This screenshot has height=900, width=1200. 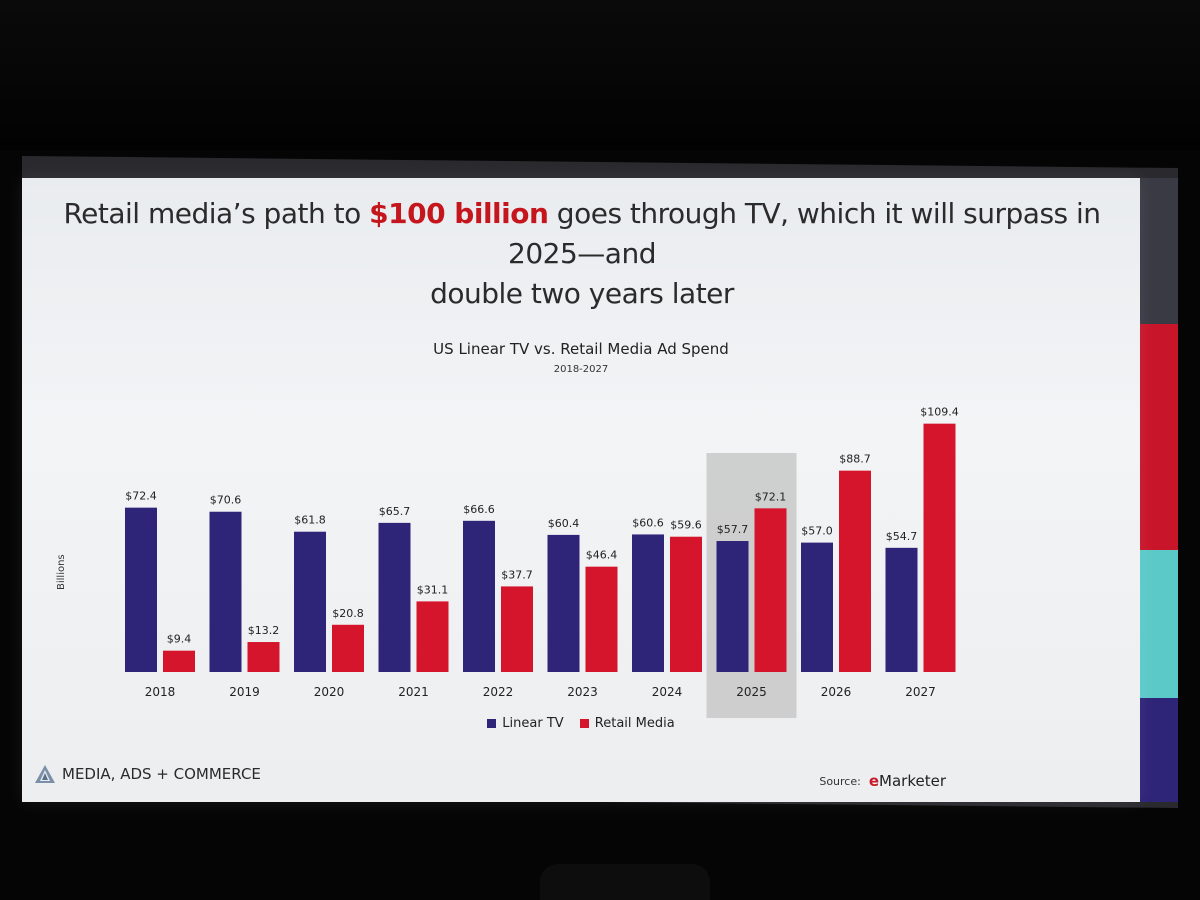 I want to click on brand-name: MEDIA, ADS + COMMERCE, so click(x=161, y=774).